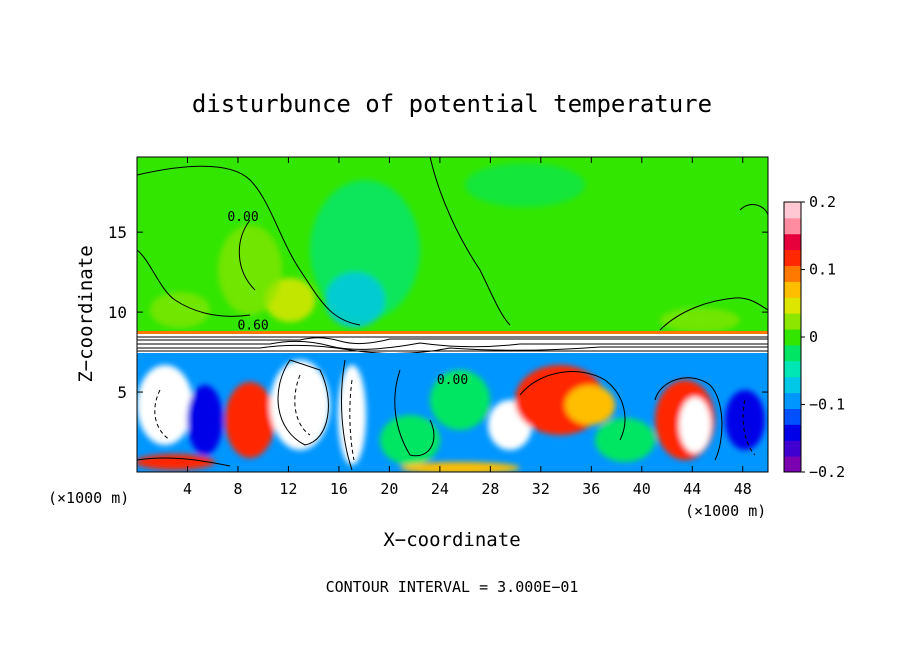  Describe the element at coordinates (117, 312) in the screenshot. I see `y-tick-label: 10` at that location.